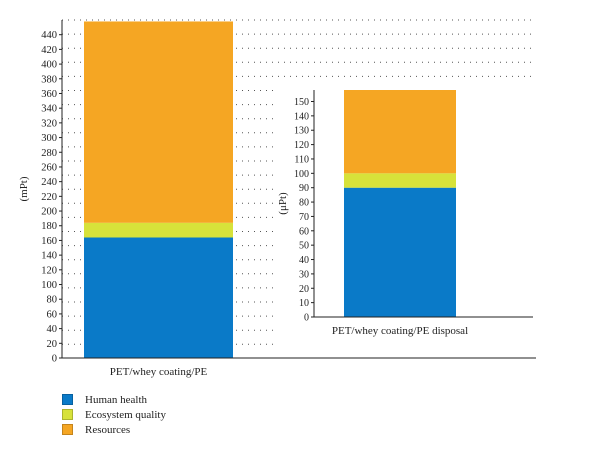  I want to click on chart2-y-tick-label: 90, so click(304, 188).